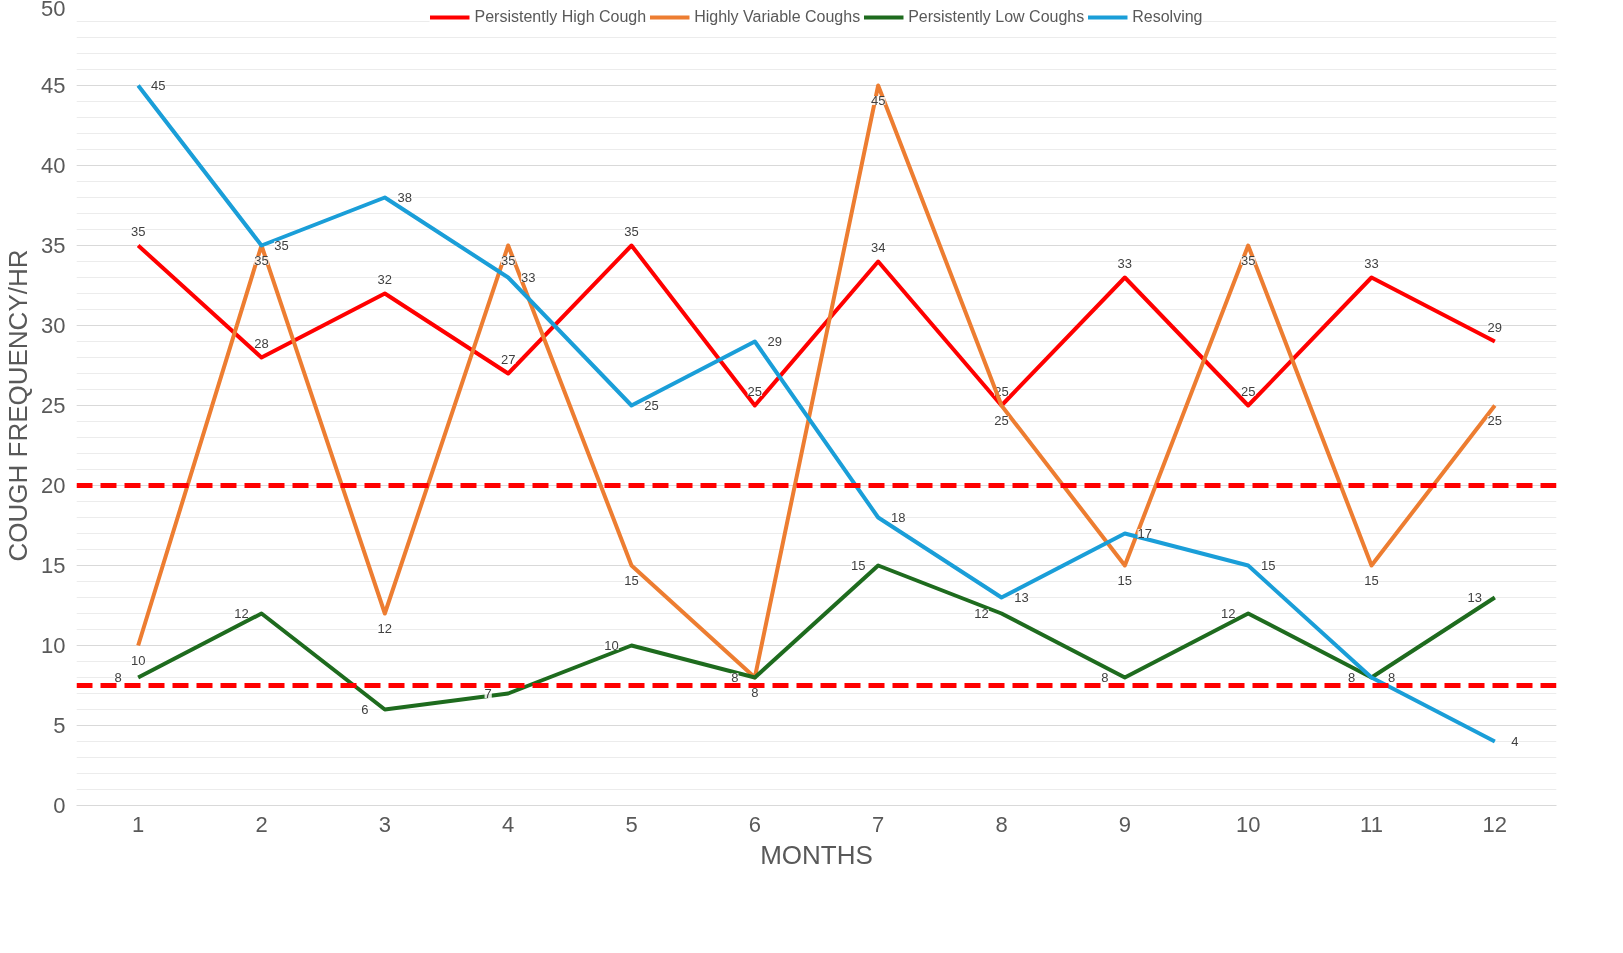 The image size is (1623, 953). I want to click on y-tick-label: 5, so click(59, 725).